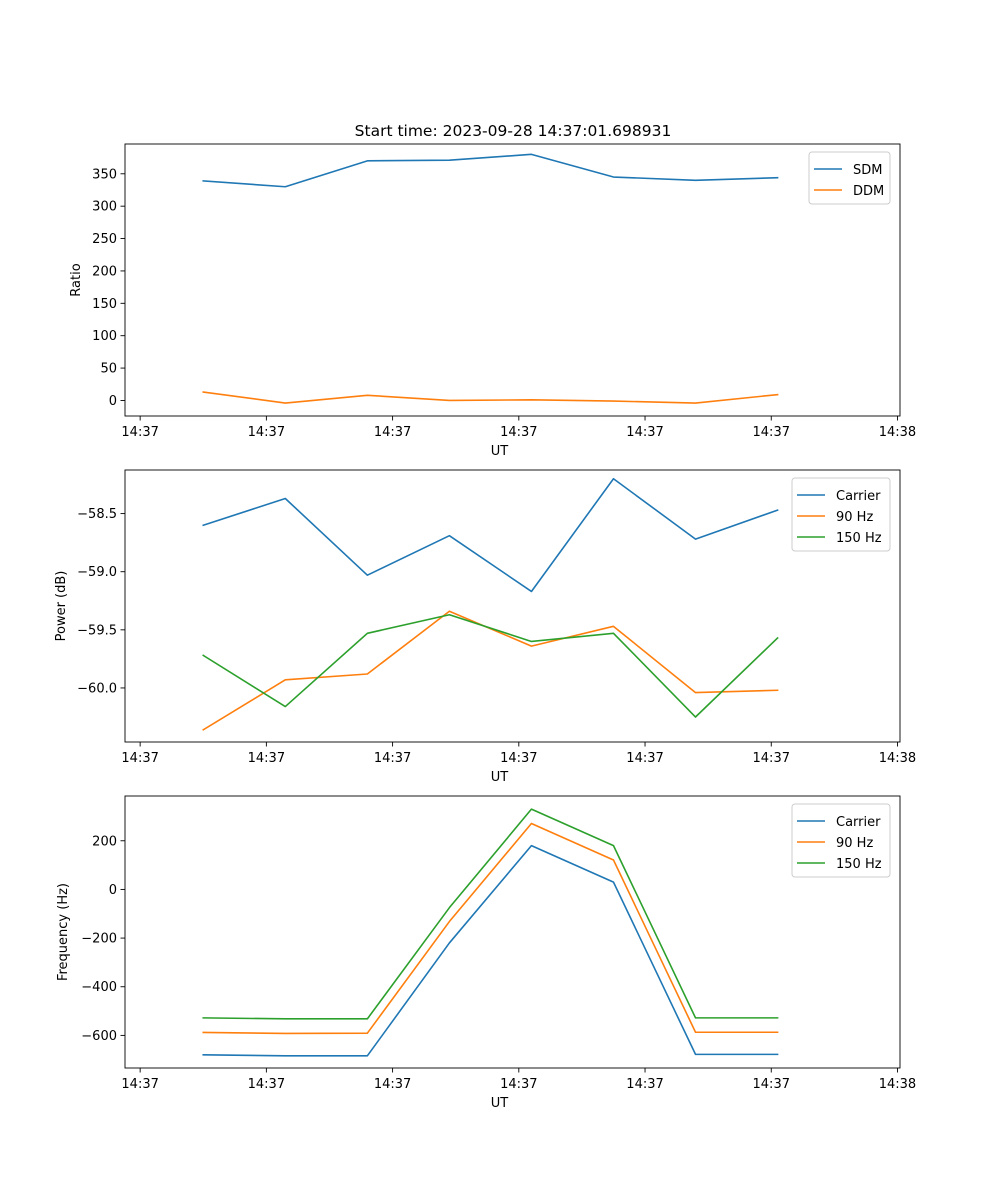  I want to click on legend-label: SDM, so click(867, 170).